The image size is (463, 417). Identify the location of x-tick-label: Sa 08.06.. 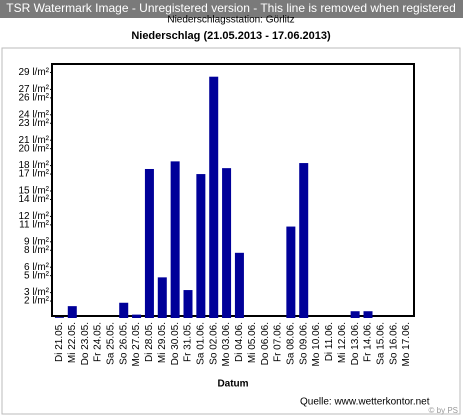
(290, 343).